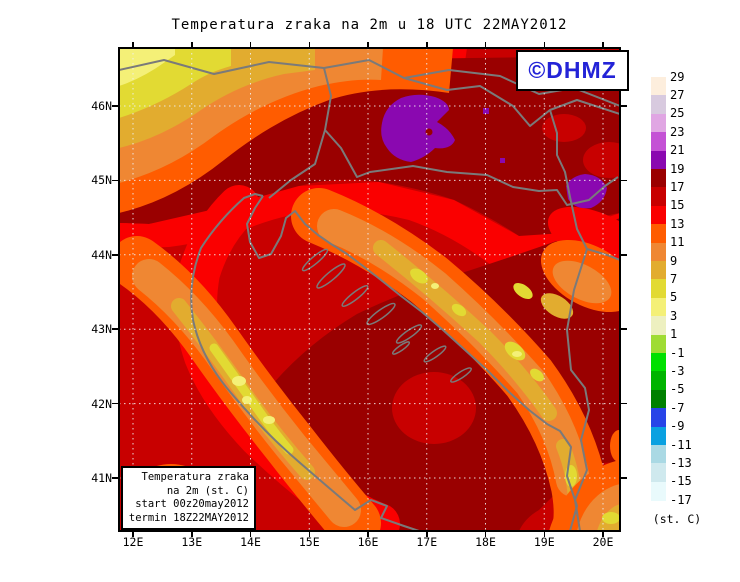  What do you see at coordinates (250, 542) in the screenshot?
I see `lon-tick-label: 14E` at bounding box center [250, 542].